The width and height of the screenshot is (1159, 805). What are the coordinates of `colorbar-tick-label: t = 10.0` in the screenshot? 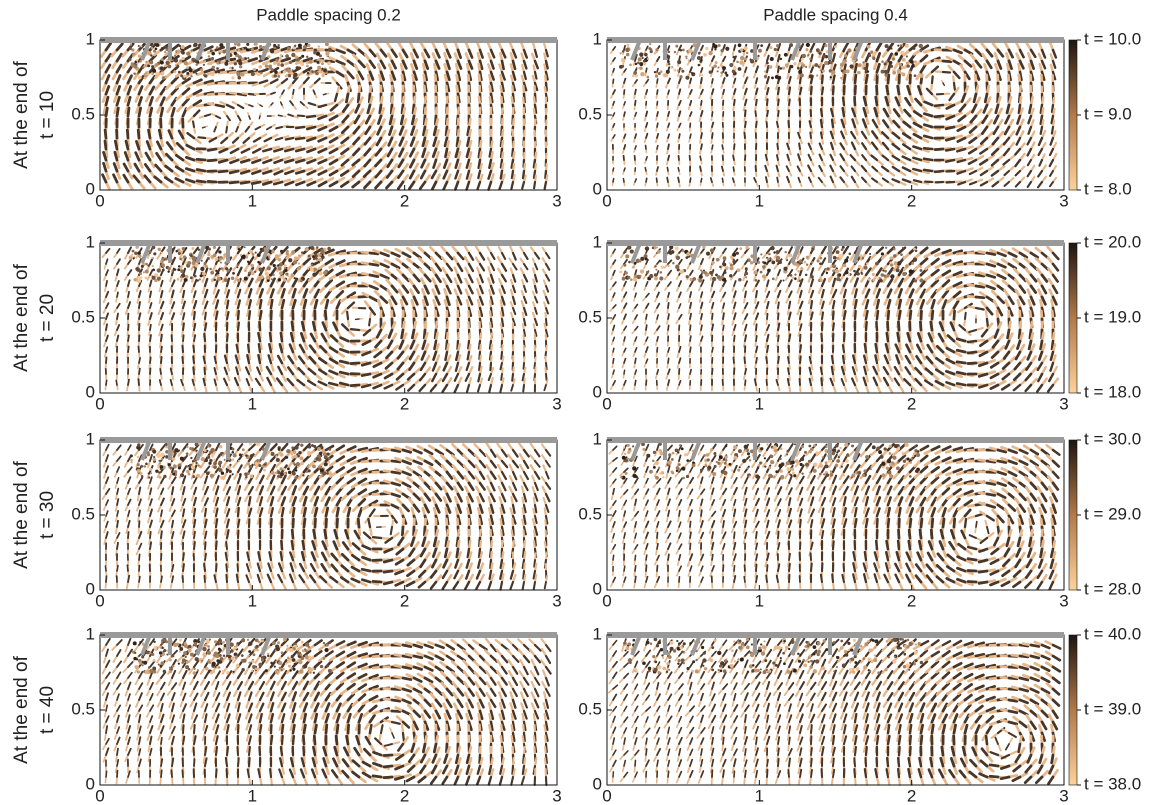 It's located at (1112, 38).